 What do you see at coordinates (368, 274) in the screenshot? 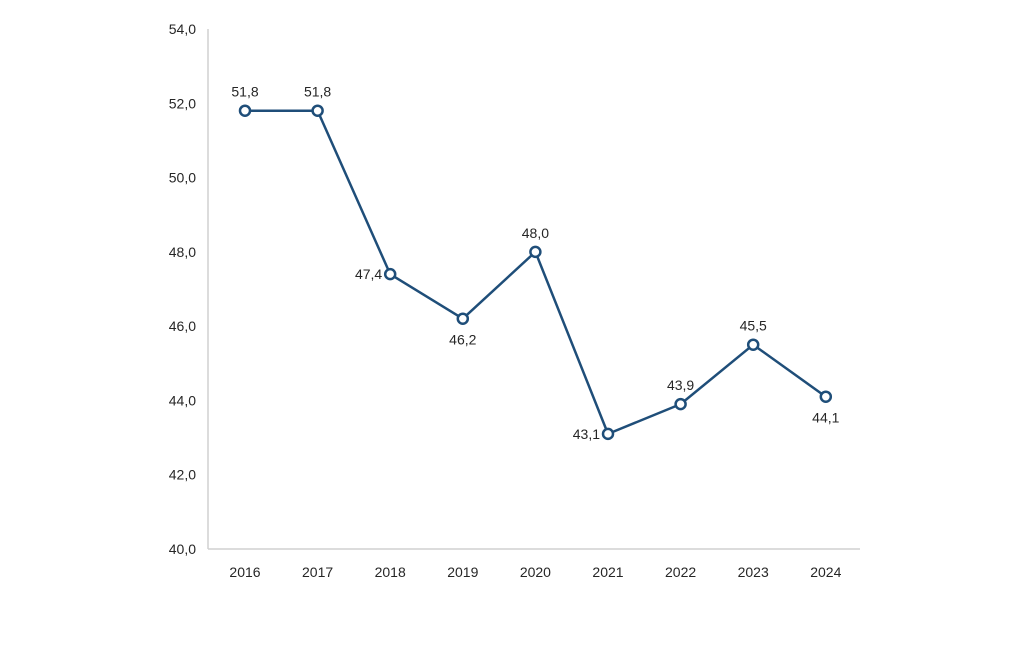
I see `data-label: 47,4` at bounding box center [368, 274].